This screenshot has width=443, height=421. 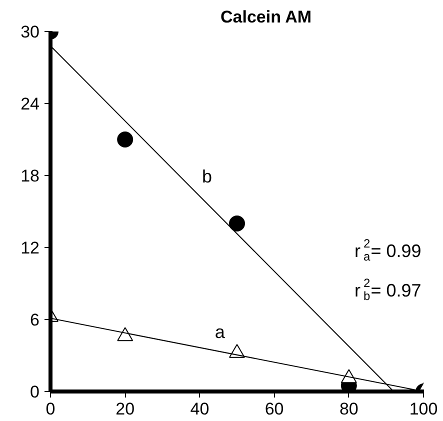 I want to click on x-tick-label: 60, so click(x=274, y=409).